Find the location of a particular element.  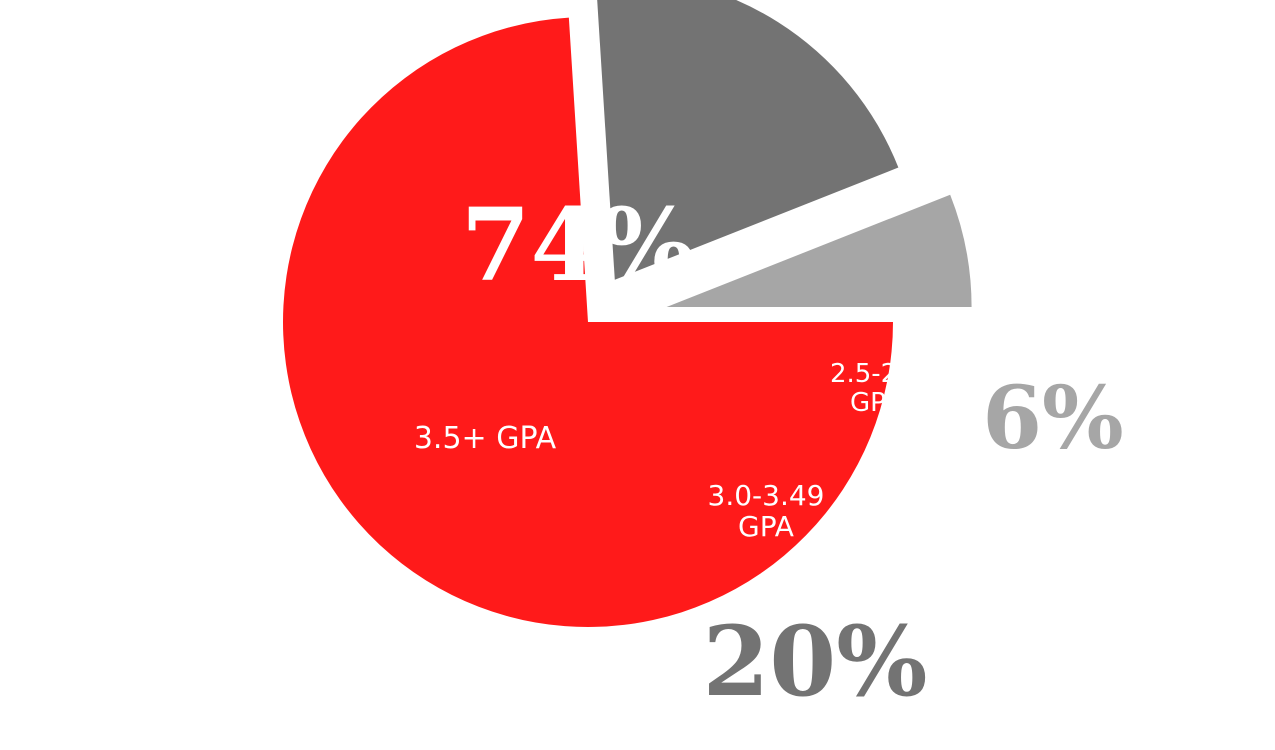

slice-label: 3.5+ GPA is located at coordinates (485, 438).